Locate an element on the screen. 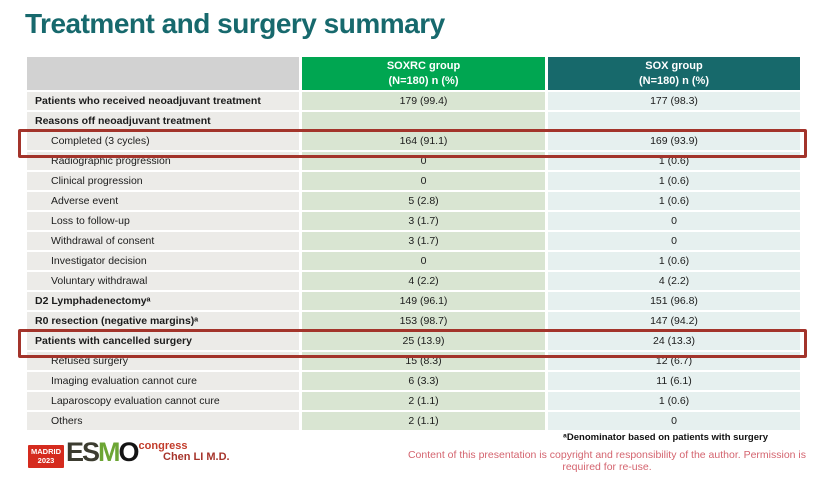 The width and height of the screenshot is (832, 478). soxrc-value: 153 (98.7) is located at coordinates (423, 321).